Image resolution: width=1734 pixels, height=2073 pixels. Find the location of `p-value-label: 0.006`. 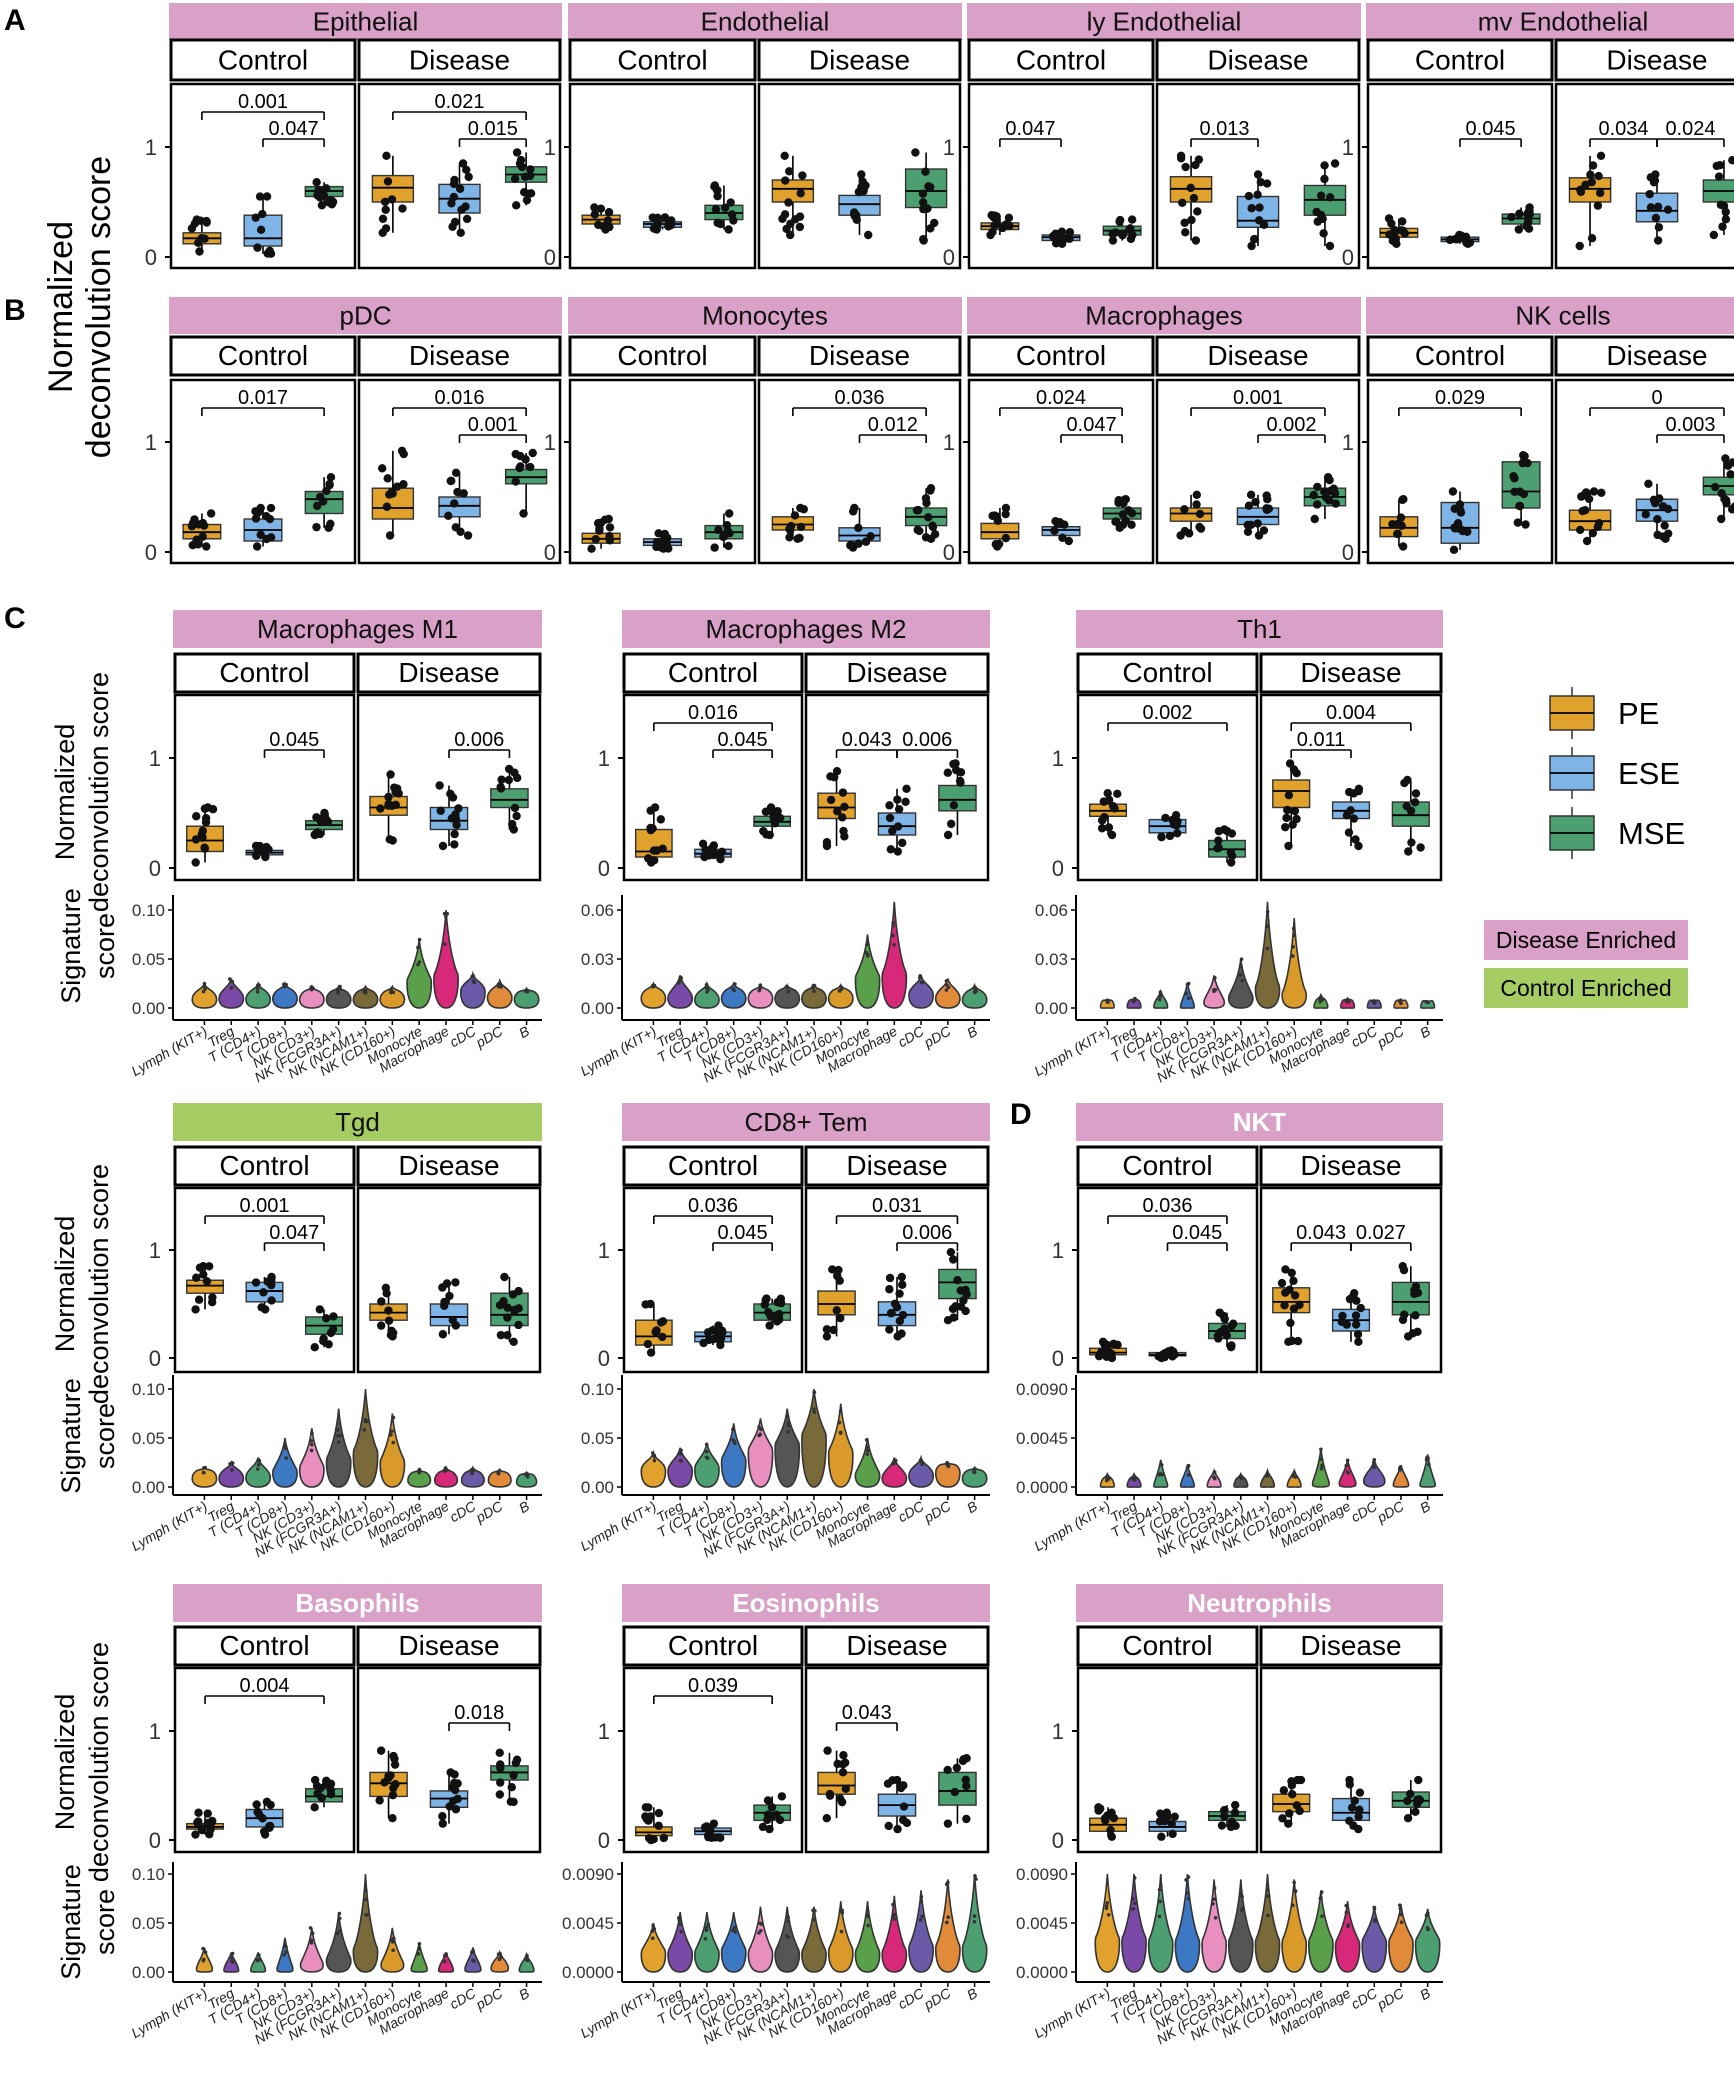

p-value-label: 0.006 is located at coordinates (479, 740).